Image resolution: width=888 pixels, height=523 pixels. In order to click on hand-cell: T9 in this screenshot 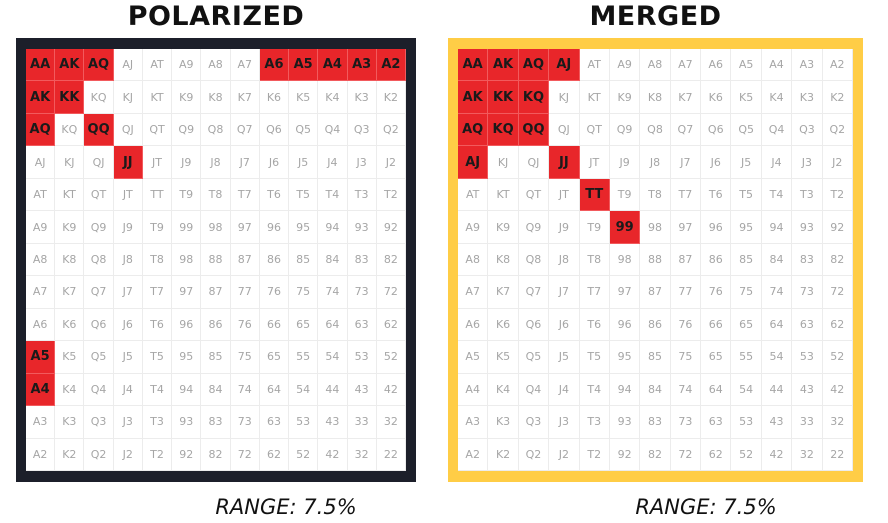, I will do `click(187, 195)`.